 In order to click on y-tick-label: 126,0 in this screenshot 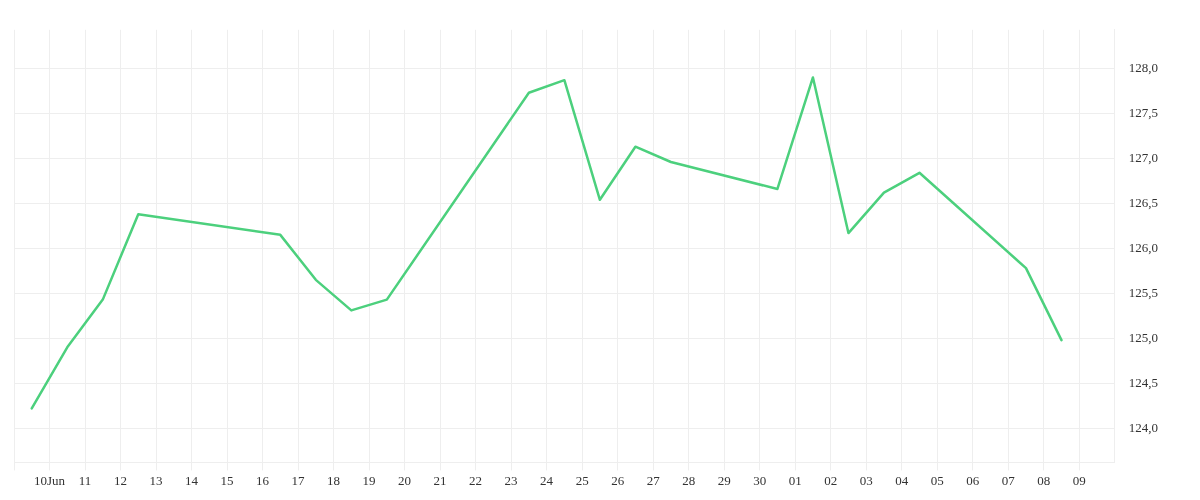, I will do `click(1143, 247)`.